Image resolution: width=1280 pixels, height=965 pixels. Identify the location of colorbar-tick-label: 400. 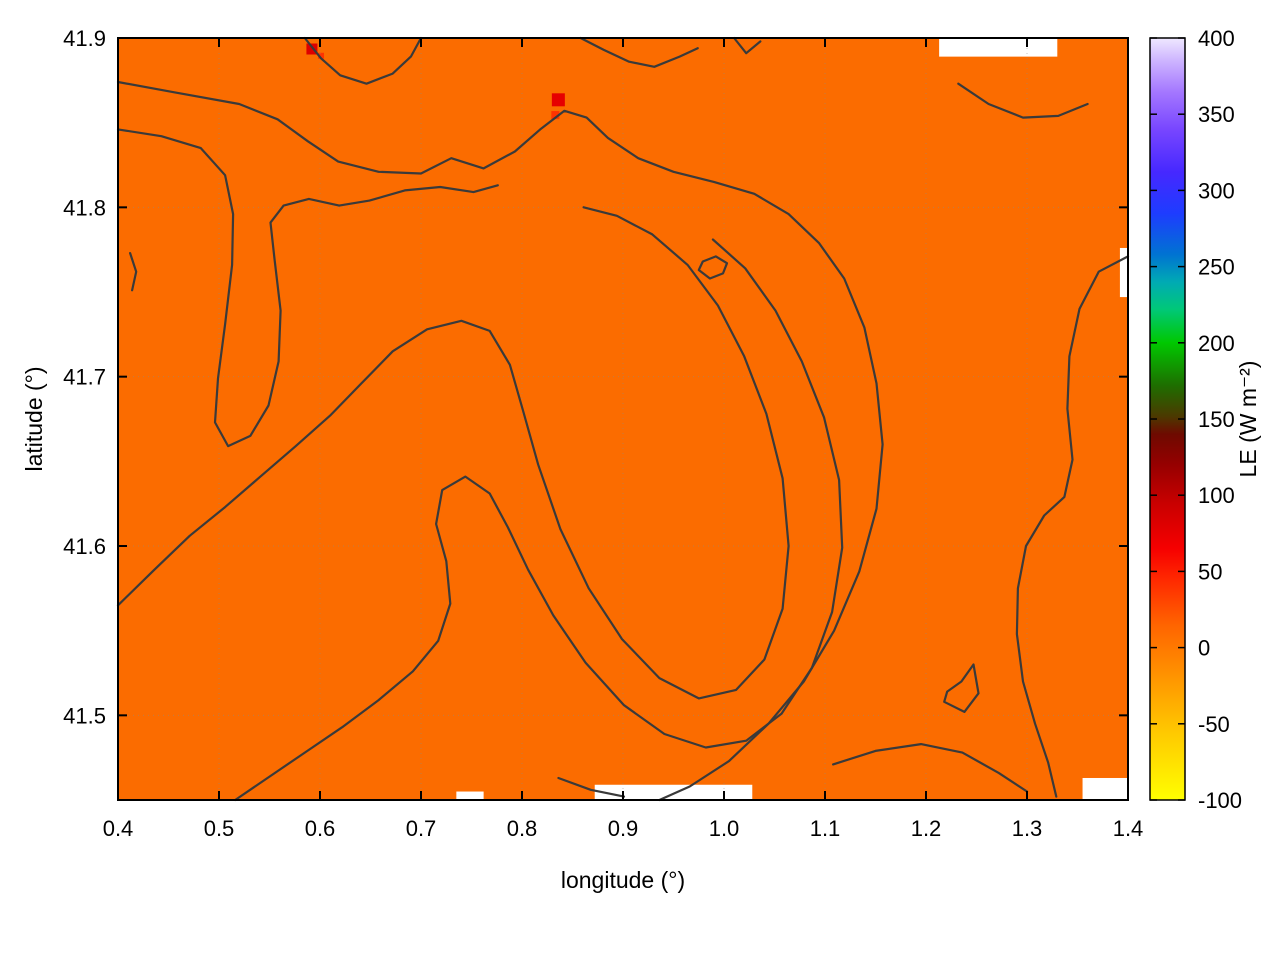
(1216, 38).